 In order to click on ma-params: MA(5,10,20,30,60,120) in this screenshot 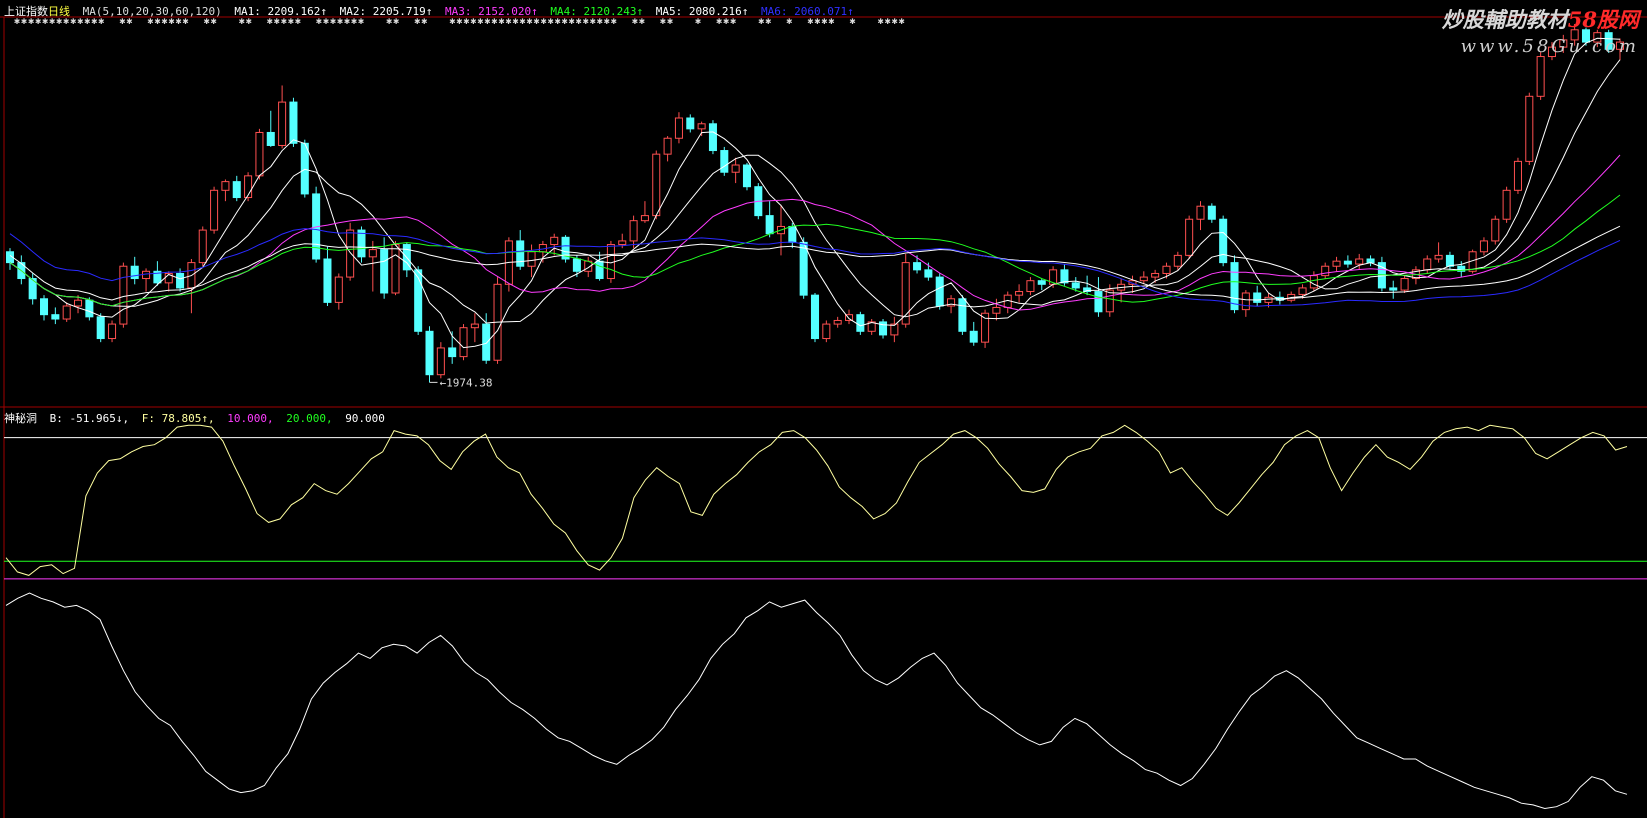, I will do `click(152, 11)`.